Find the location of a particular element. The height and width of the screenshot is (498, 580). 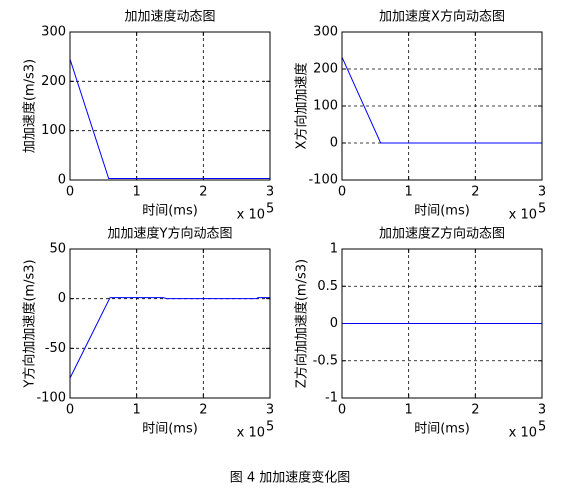

y-axis-label: X方向加加速度 is located at coordinates (302, 106).